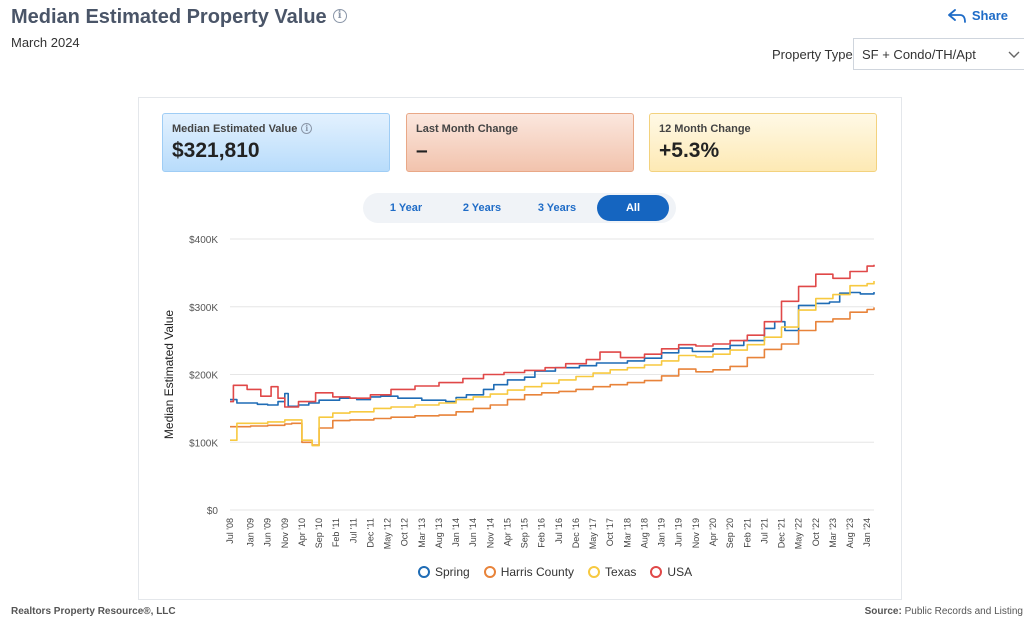 The width and height of the screenshot is (1024, 618). Describe the element at coordinates (679, 532) in the screenshot. I see `x-tick-label: Jun '19` at that location.